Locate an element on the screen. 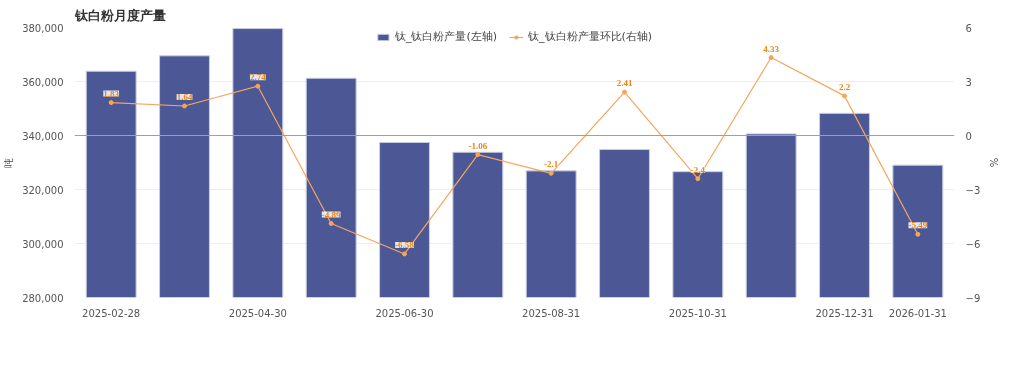 This screenshot has height=385, width=1024. y-axis-title: 吨 is located at coordinates (9, 162).